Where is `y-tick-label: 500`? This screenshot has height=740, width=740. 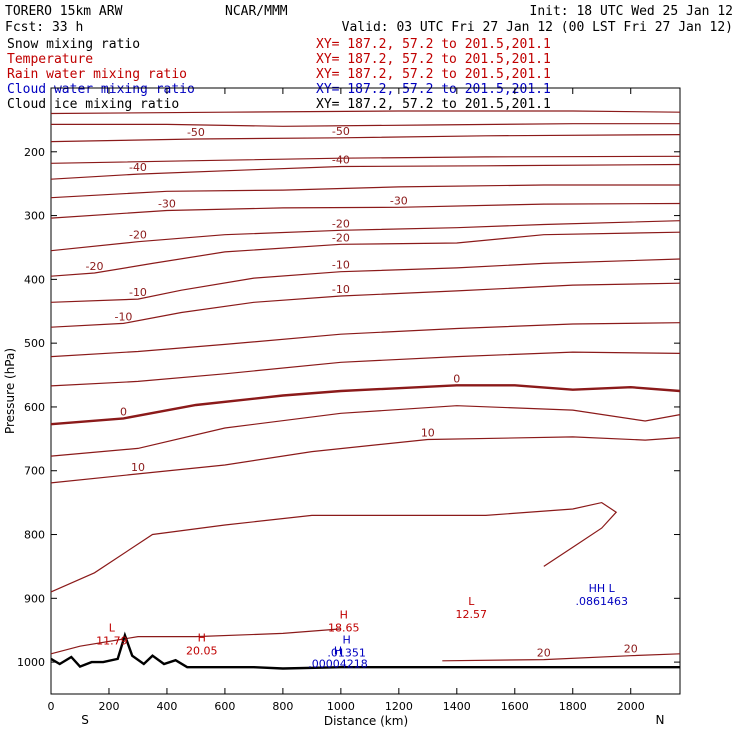
y-tick-label: 500 is located at coordinates (34, 343).